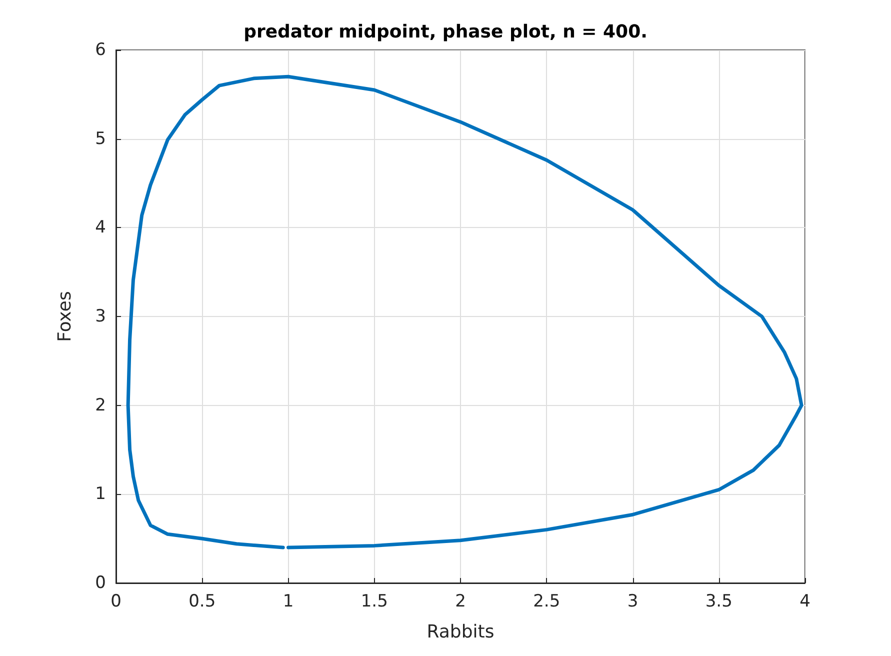 This screenshot has height=656, width=891. Describe the element at coordinates (718, 602) in the screenshot. I see `x-tick-label: 3.5` at that location.